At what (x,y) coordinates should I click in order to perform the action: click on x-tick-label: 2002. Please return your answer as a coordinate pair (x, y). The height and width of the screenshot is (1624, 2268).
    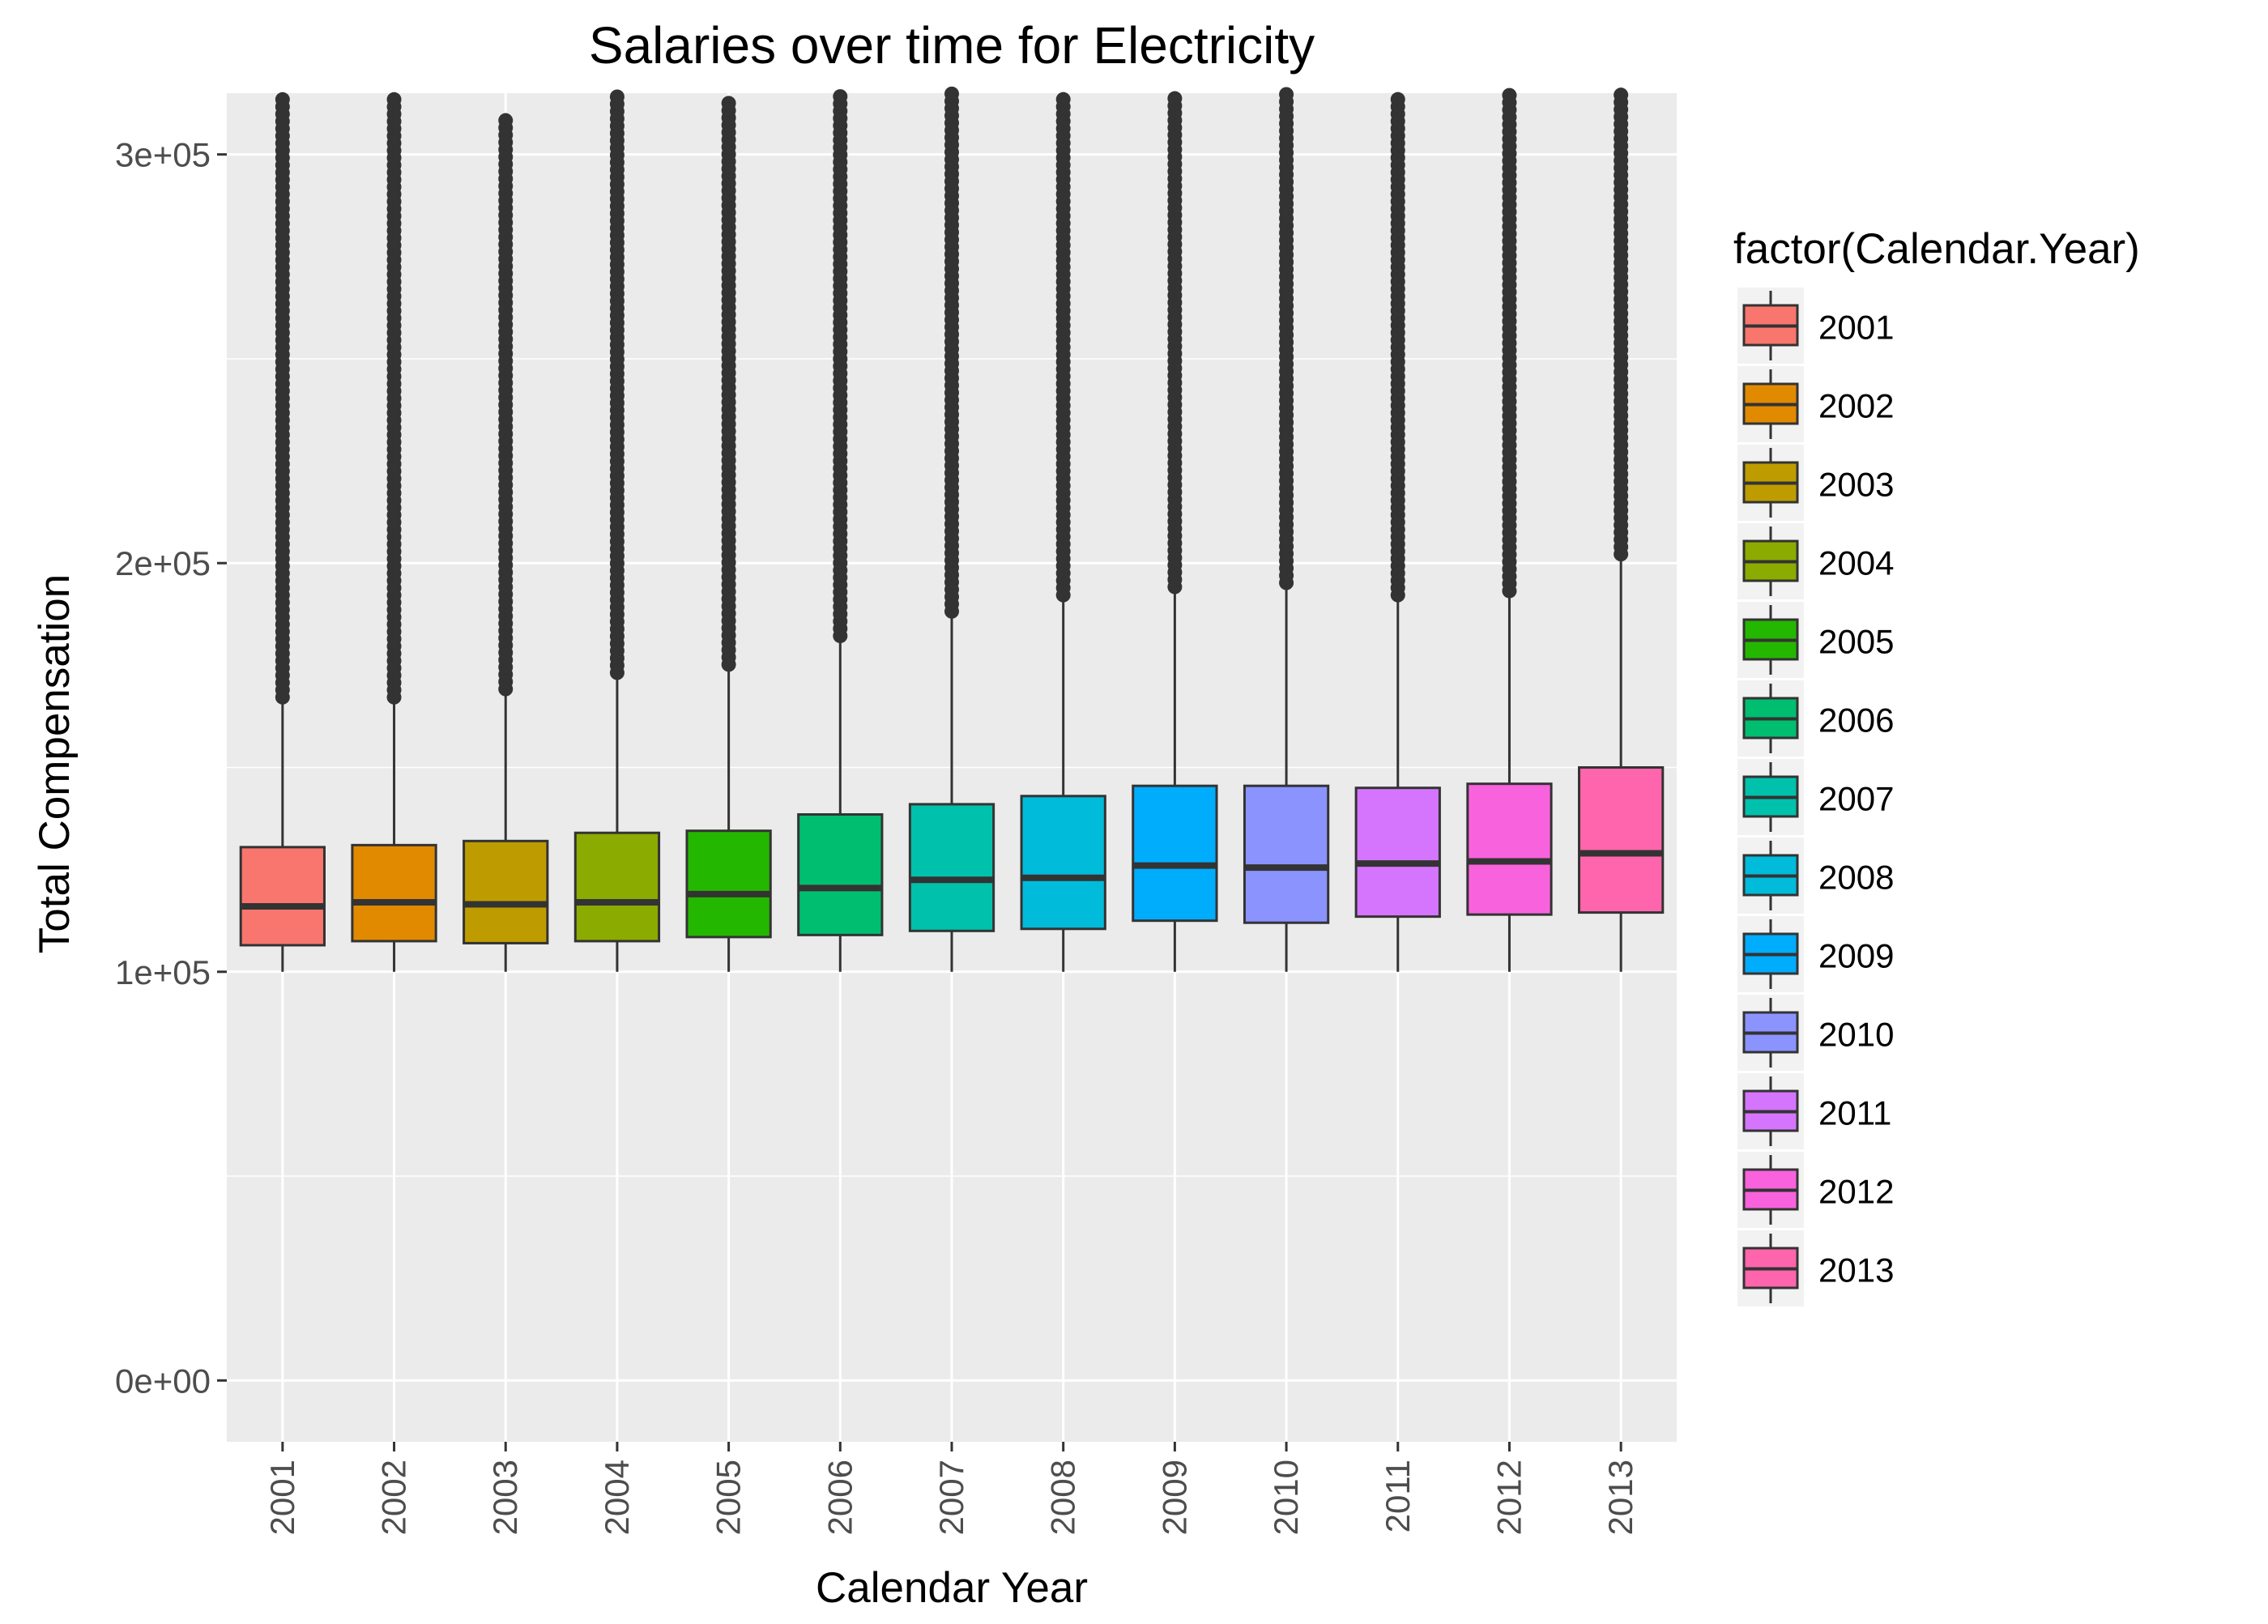
    Looking at the image, I should click on (394, 1497).